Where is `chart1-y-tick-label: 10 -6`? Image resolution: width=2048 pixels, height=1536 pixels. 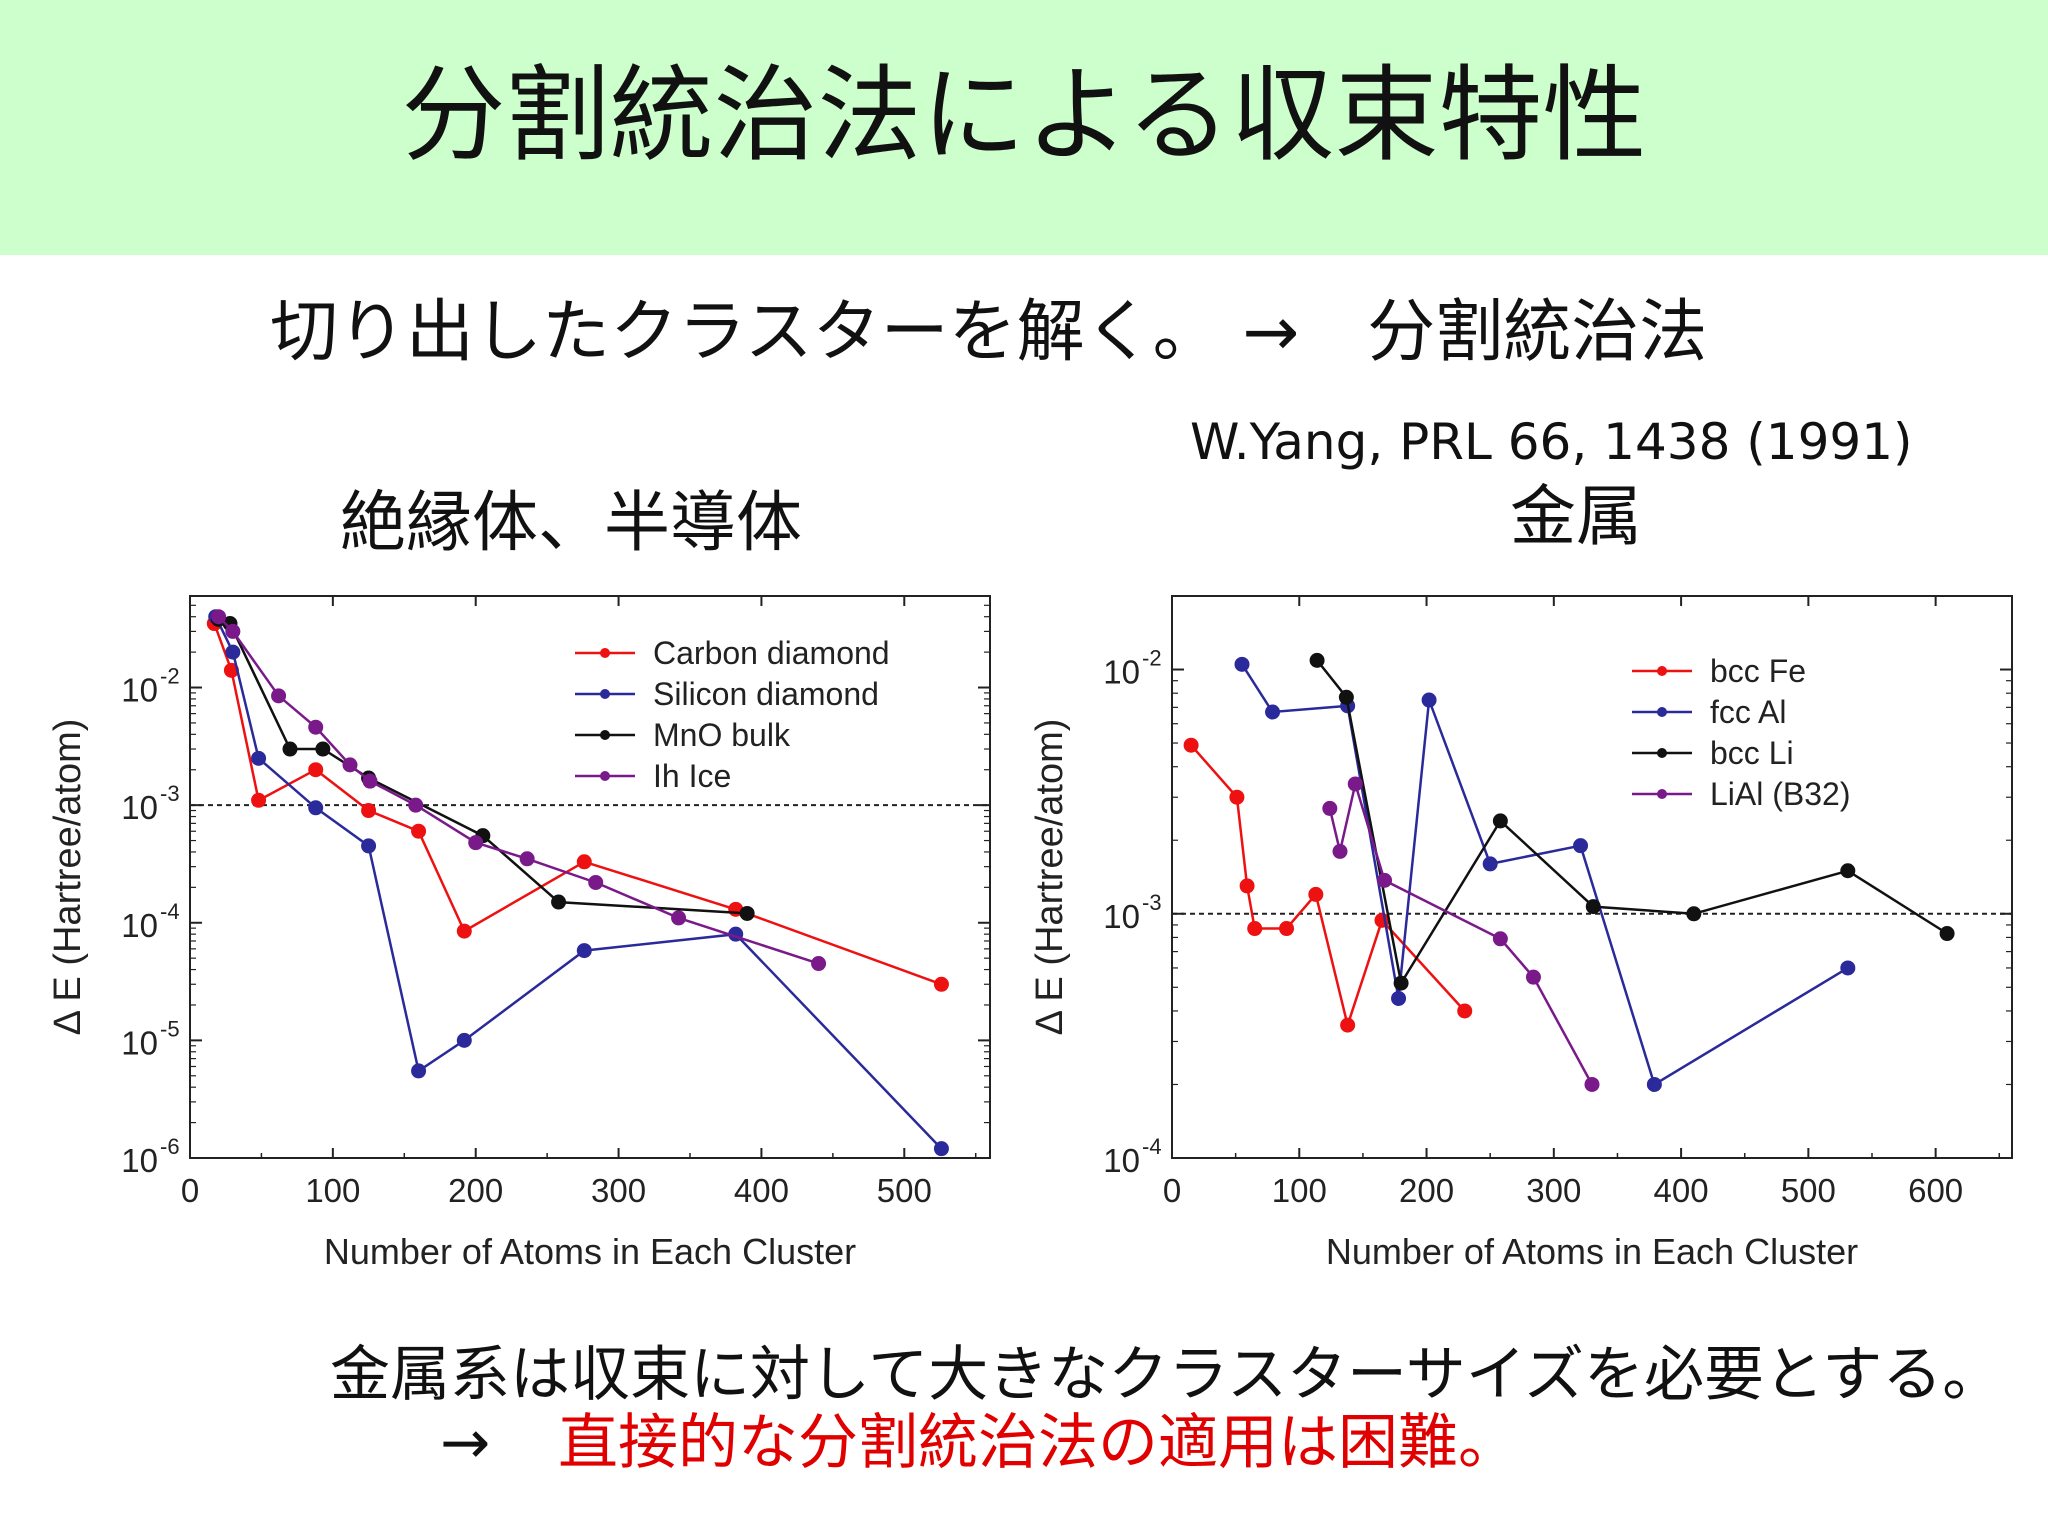
chart1-y-tick-label: 10 -6 is located at coordinates (150, 1156).